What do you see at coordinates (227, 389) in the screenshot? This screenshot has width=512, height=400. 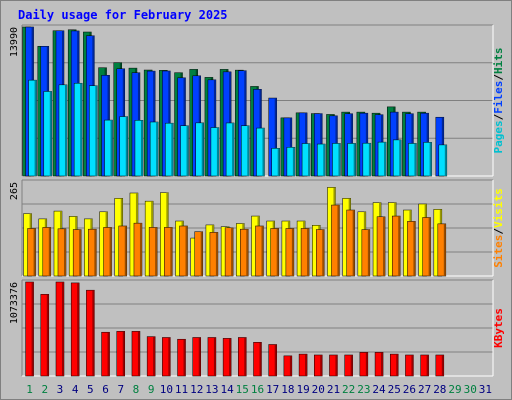 I see `x-tick-label: 14` at bounding box center [227, 389].